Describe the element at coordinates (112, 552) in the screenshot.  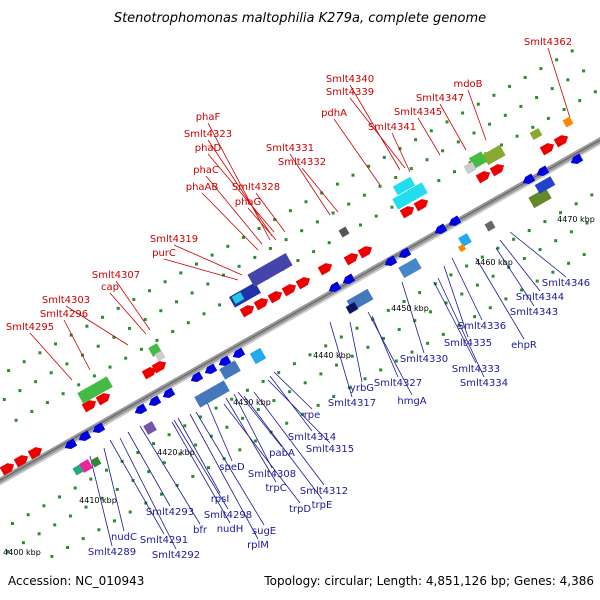
I see `gene-label: Smlt4289` at that location.